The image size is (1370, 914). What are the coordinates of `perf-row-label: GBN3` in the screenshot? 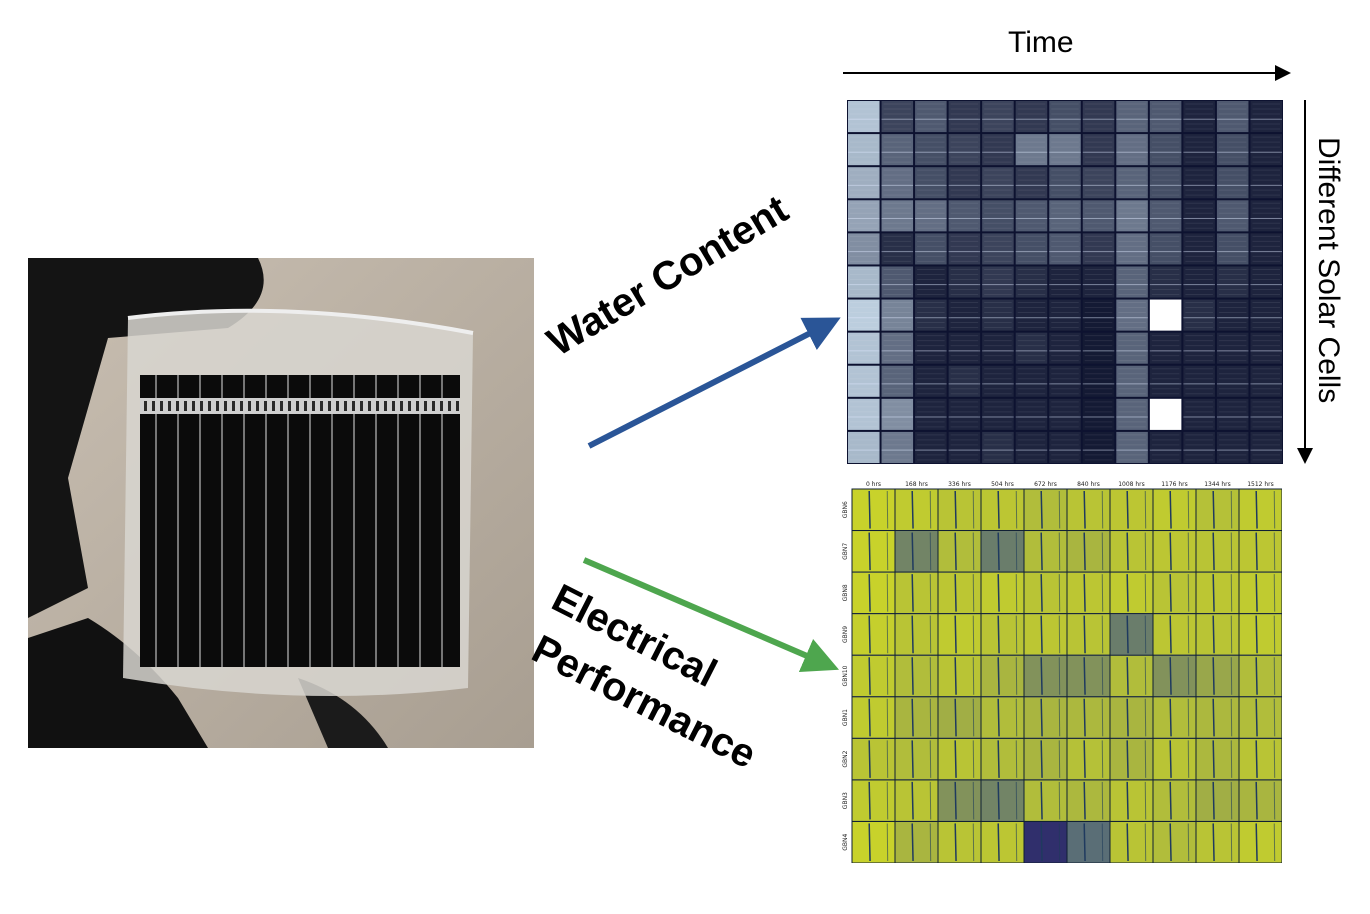 It's located at (845, 800).